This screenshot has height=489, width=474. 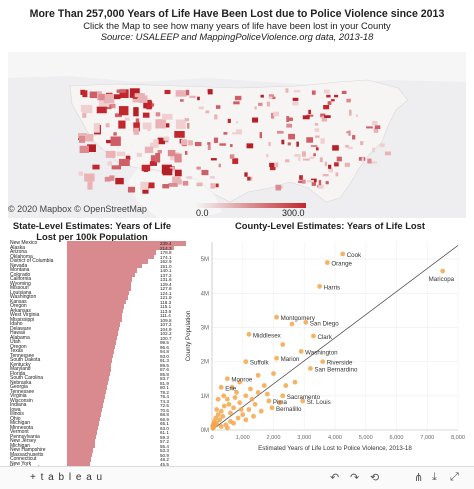 I want to click on state-bar-row: Washington 121.9, so click(x=93, y=297).